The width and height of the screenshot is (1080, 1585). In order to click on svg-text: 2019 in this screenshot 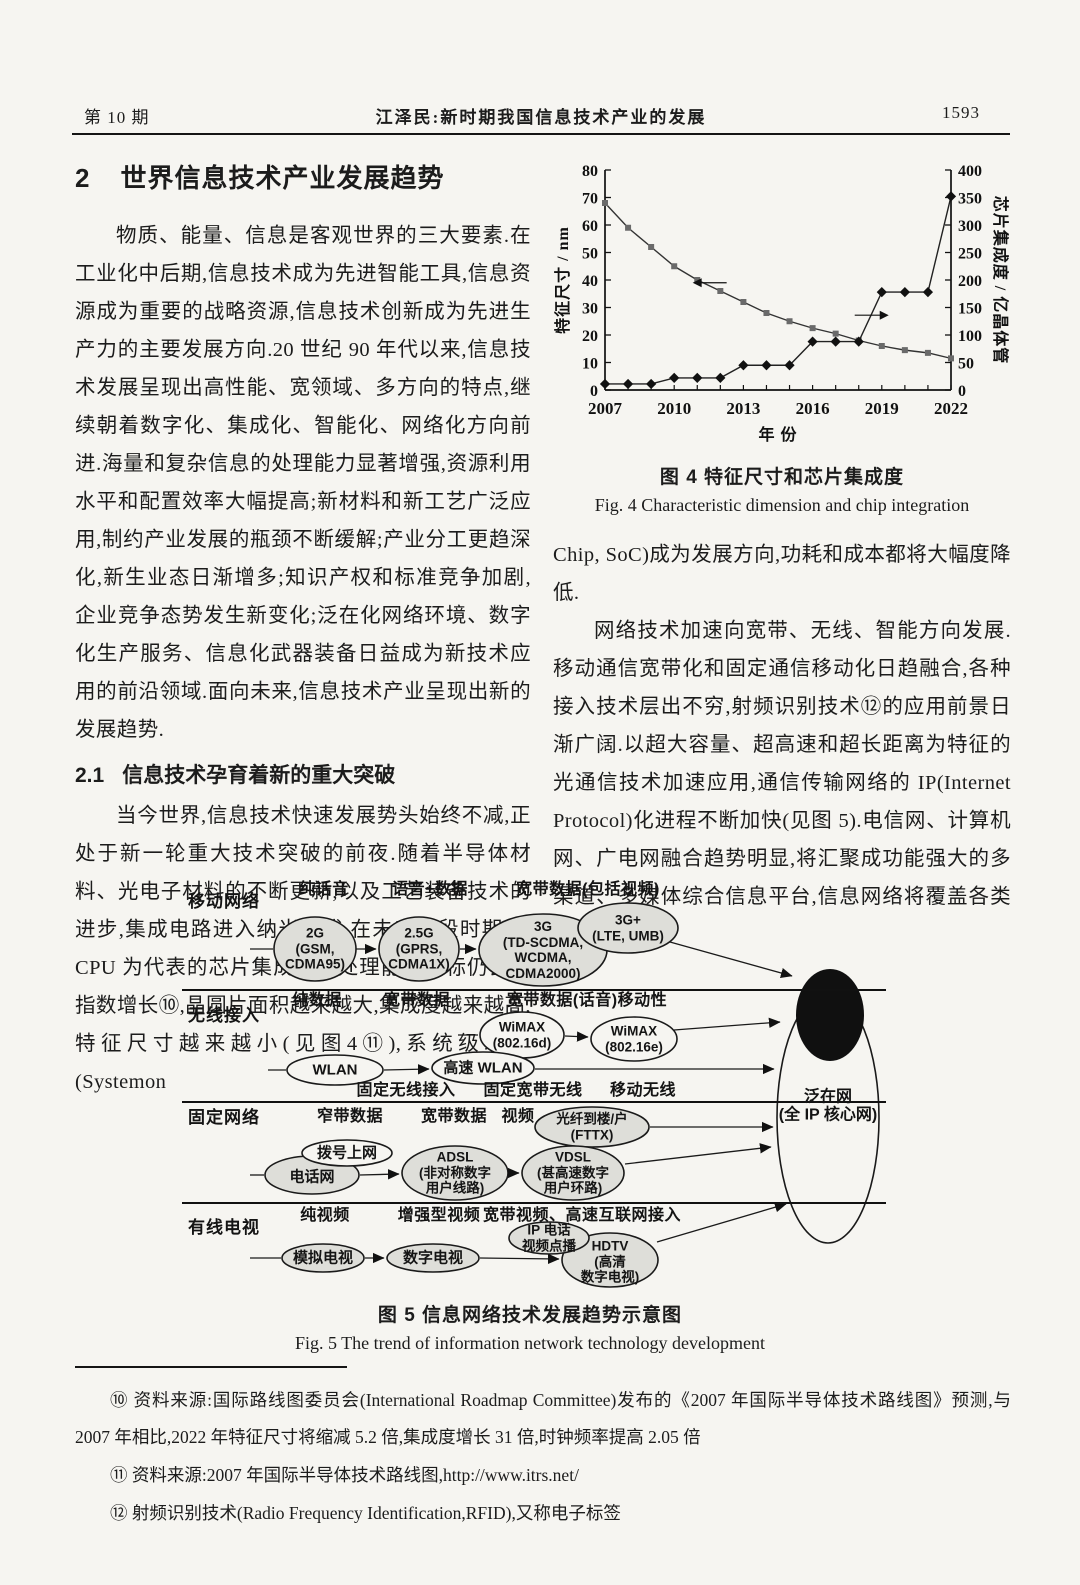, I will do `click(882, 408)`.